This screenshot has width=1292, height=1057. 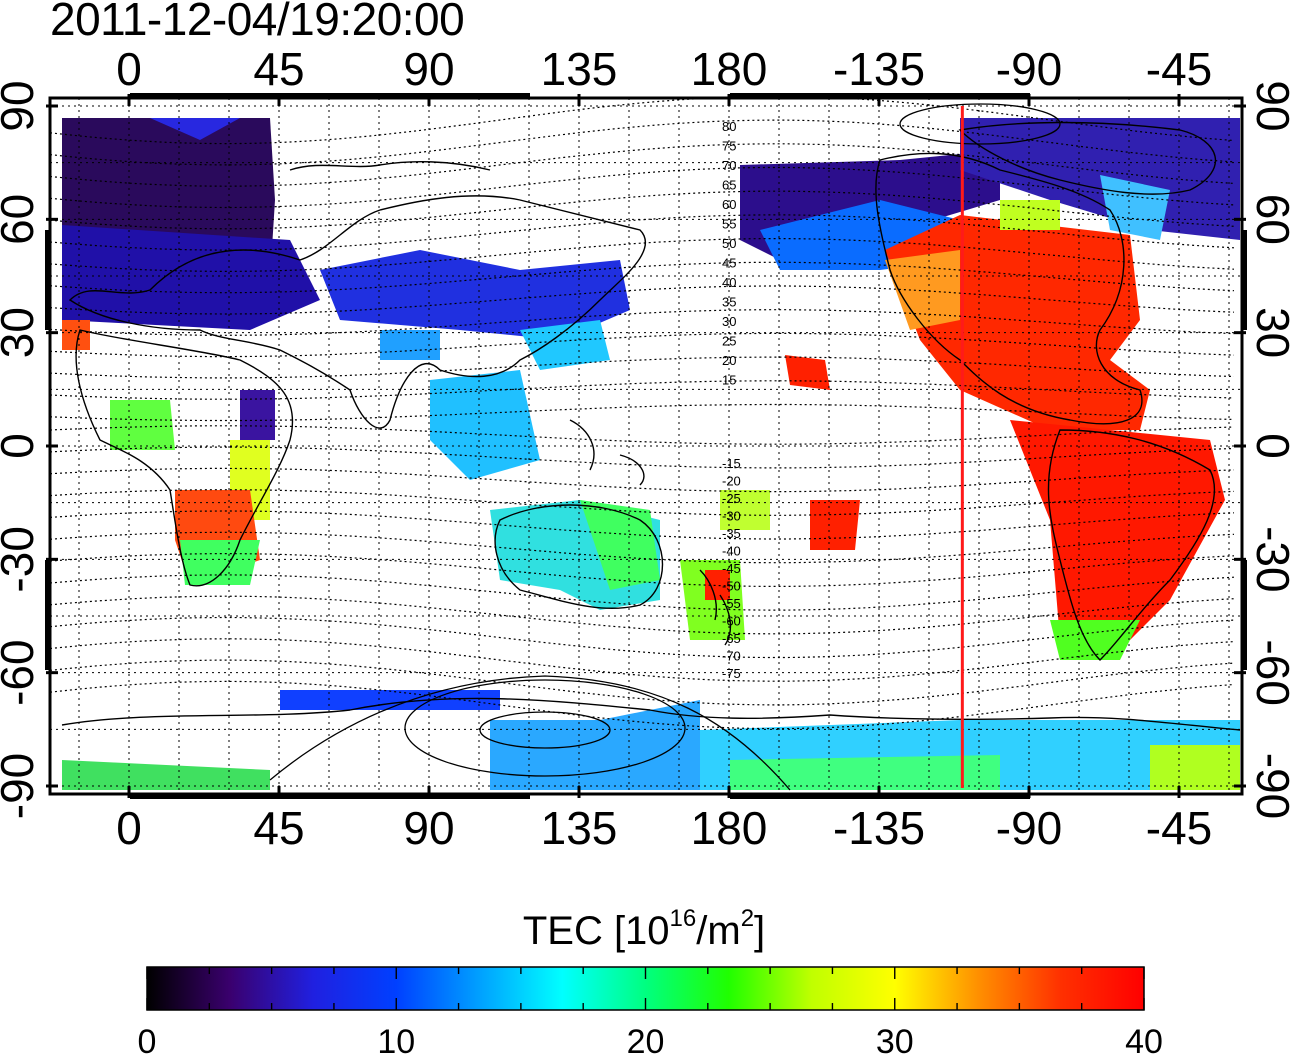 What do you see at coordinates (147, 1040) in the screenshot?
I see `colorbar-tick-label: 0` at bounding box center [147, 1040].